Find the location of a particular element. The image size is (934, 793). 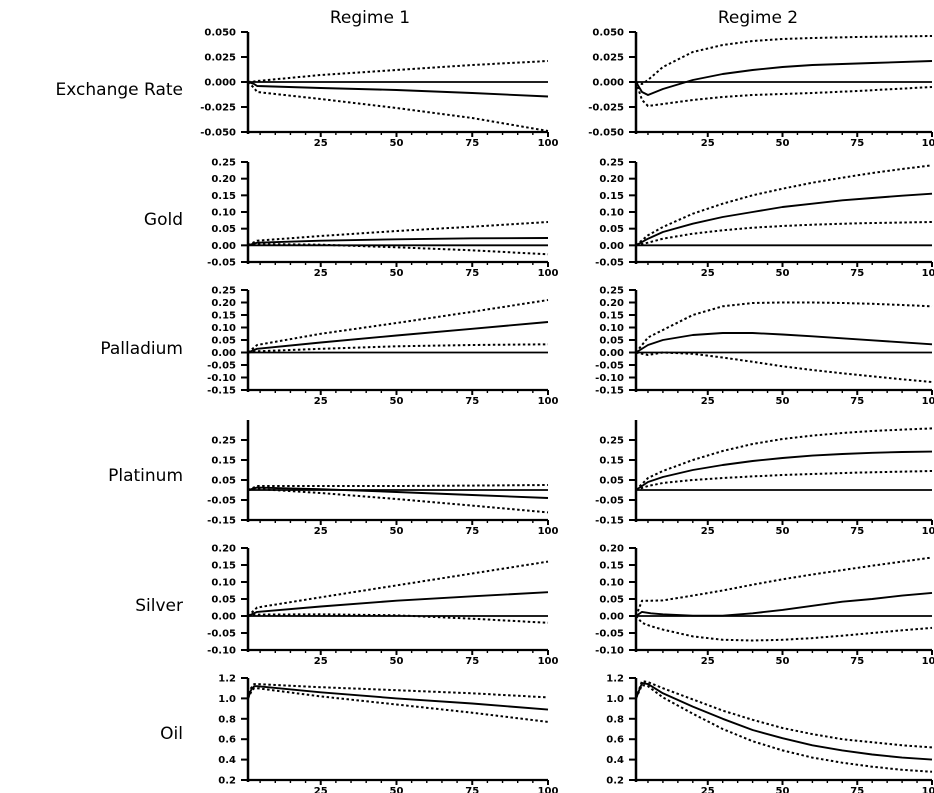

panel-gold-regime-2: 0.25 0.20 0.15 0.10 0.05 0.00 -0.05 25 50 75 100 is located at coordinates (764, 219).